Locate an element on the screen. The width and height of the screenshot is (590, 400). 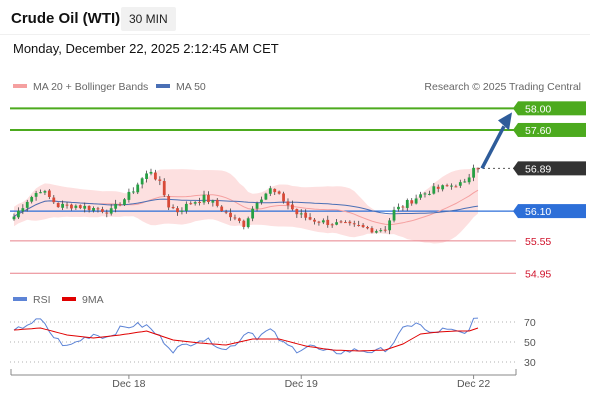
rsi-tick-30: 30 is located at coordinates (530, 363).